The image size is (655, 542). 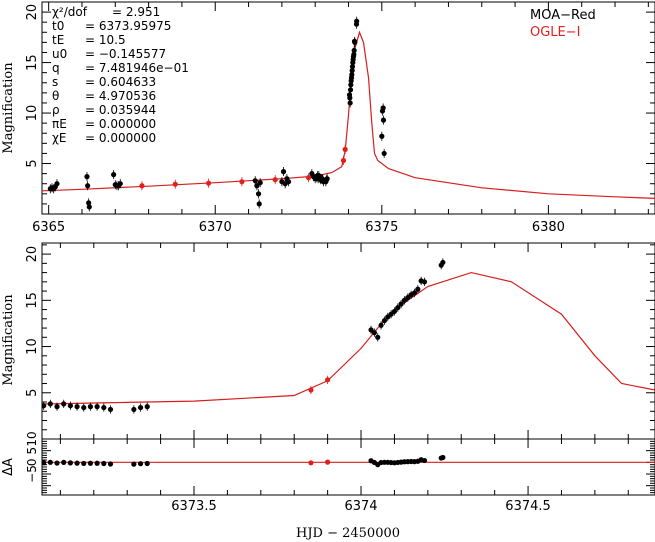 What do you see at coordinates (8, 467) in the screenshot?
I see `residual-ylabel: ΔA` at bounding box center [8, 467].